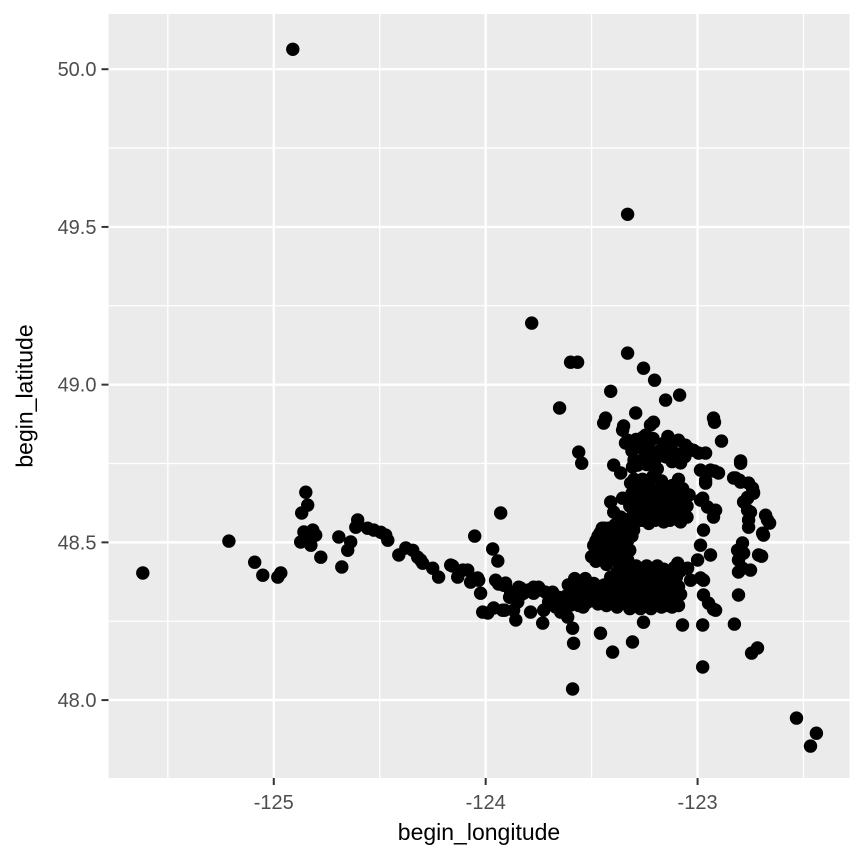  I want to click on x-tick-label: -124, so click(486, 803).